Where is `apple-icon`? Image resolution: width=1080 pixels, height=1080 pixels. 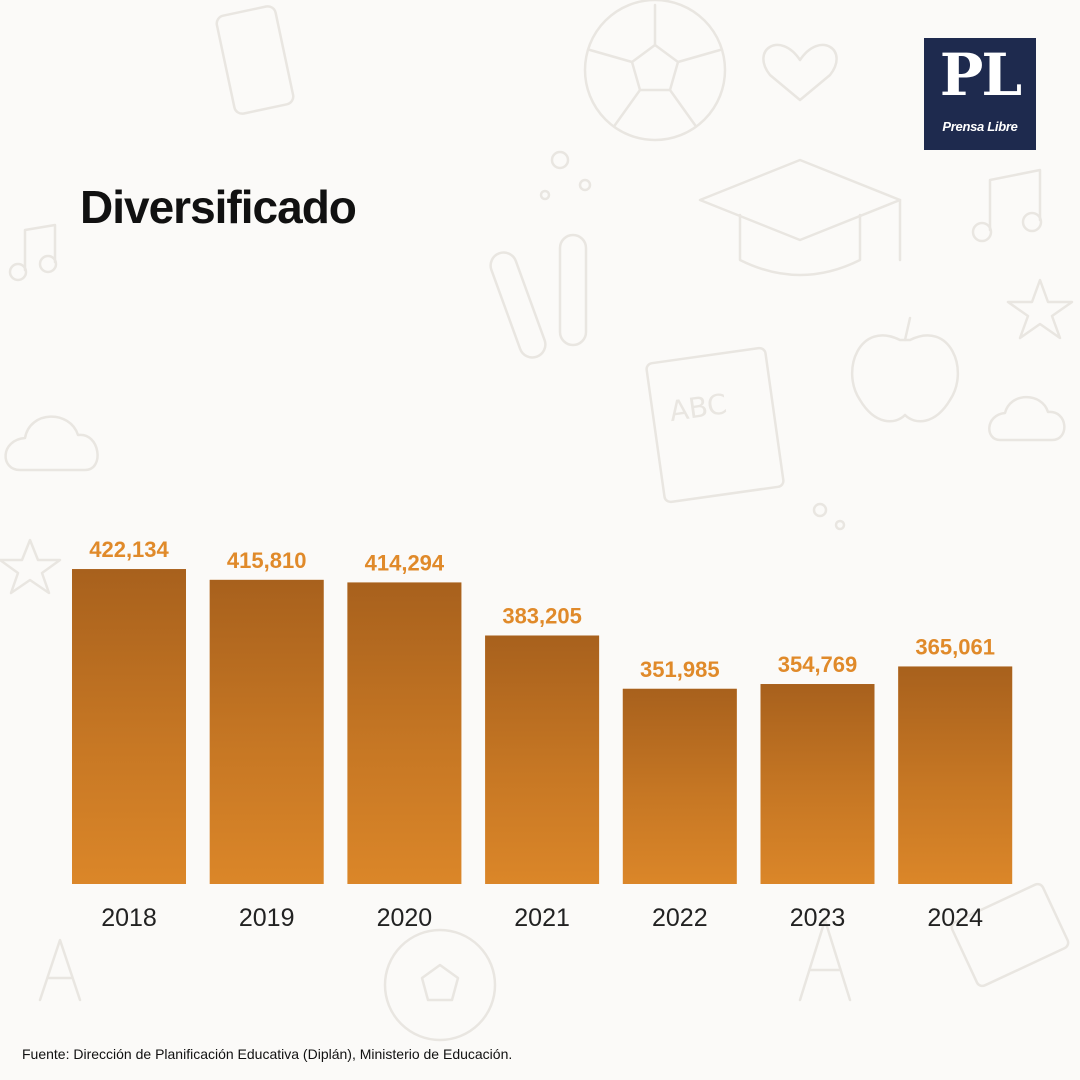 apple-icon is located at coordinates (905, 369).